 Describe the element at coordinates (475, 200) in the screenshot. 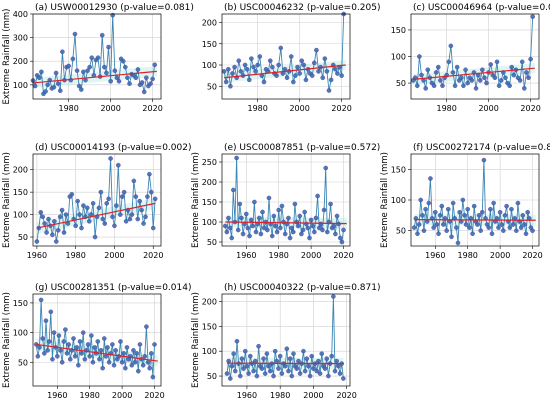

I see `plot-frame` at that location.